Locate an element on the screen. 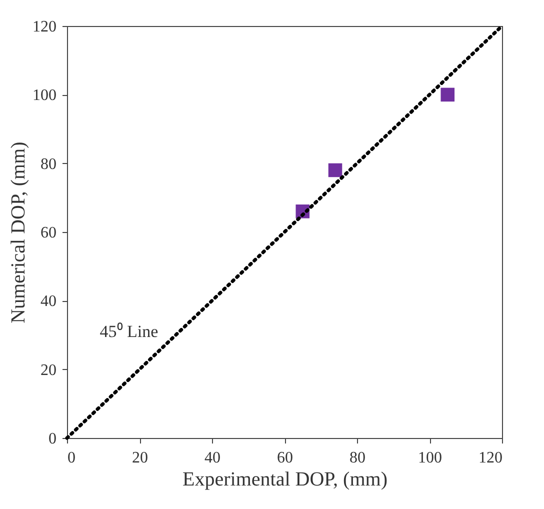 Image resolution: width=544 pixels, height=509 pixels. x-tick-label: 80 is located at coordinates (358, 458).